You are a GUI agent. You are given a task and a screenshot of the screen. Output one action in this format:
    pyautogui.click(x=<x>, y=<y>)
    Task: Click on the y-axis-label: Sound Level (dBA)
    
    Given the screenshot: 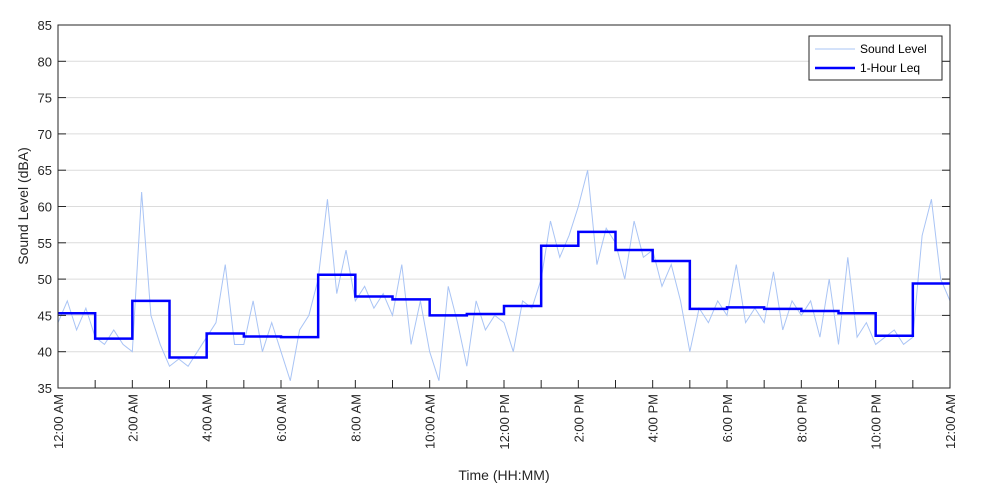 What is the action you would take?
    pyautogui.click(x=23, y=206)
    